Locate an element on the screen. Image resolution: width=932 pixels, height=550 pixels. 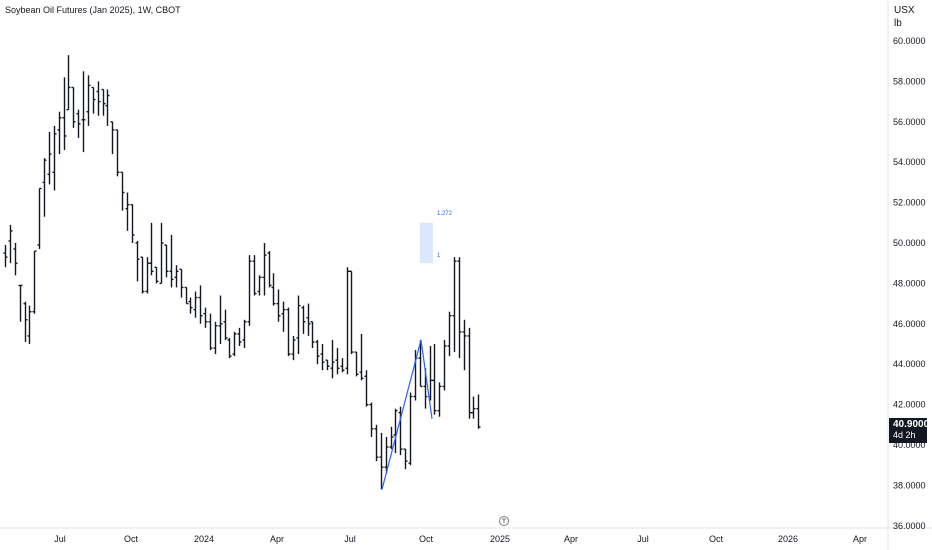
y-tick-label: 54.0000 is located at coordinates (909, 162).